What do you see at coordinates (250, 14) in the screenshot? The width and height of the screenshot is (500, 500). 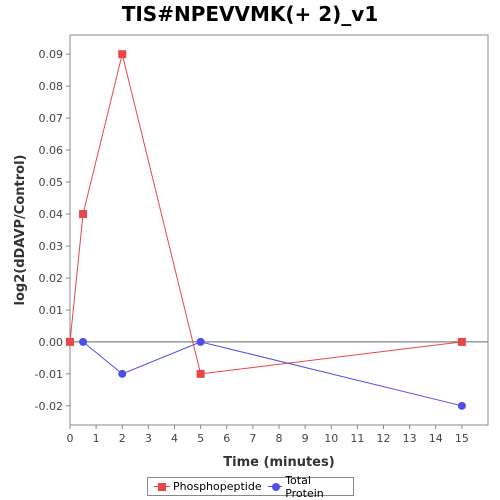 I see `chart-title: TIS#NPEVVMK(+ 2)_v1` at bounding box center [250, 14].